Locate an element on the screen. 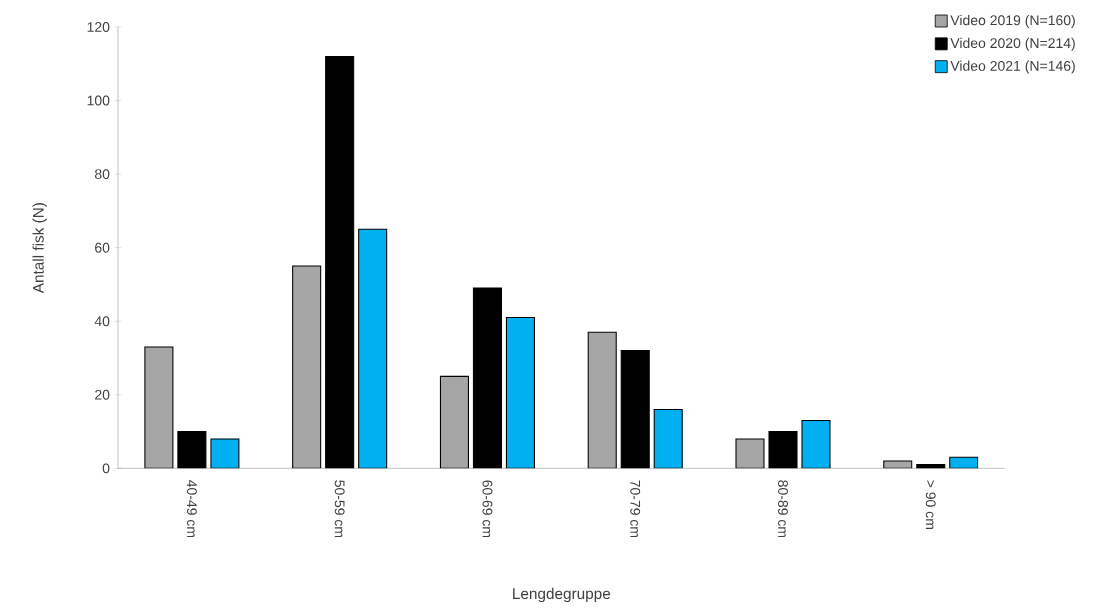 The height and width of the screenshot is (615, 1093). x-tick-label: 80-89 cm is located at coordinates (783, 509).